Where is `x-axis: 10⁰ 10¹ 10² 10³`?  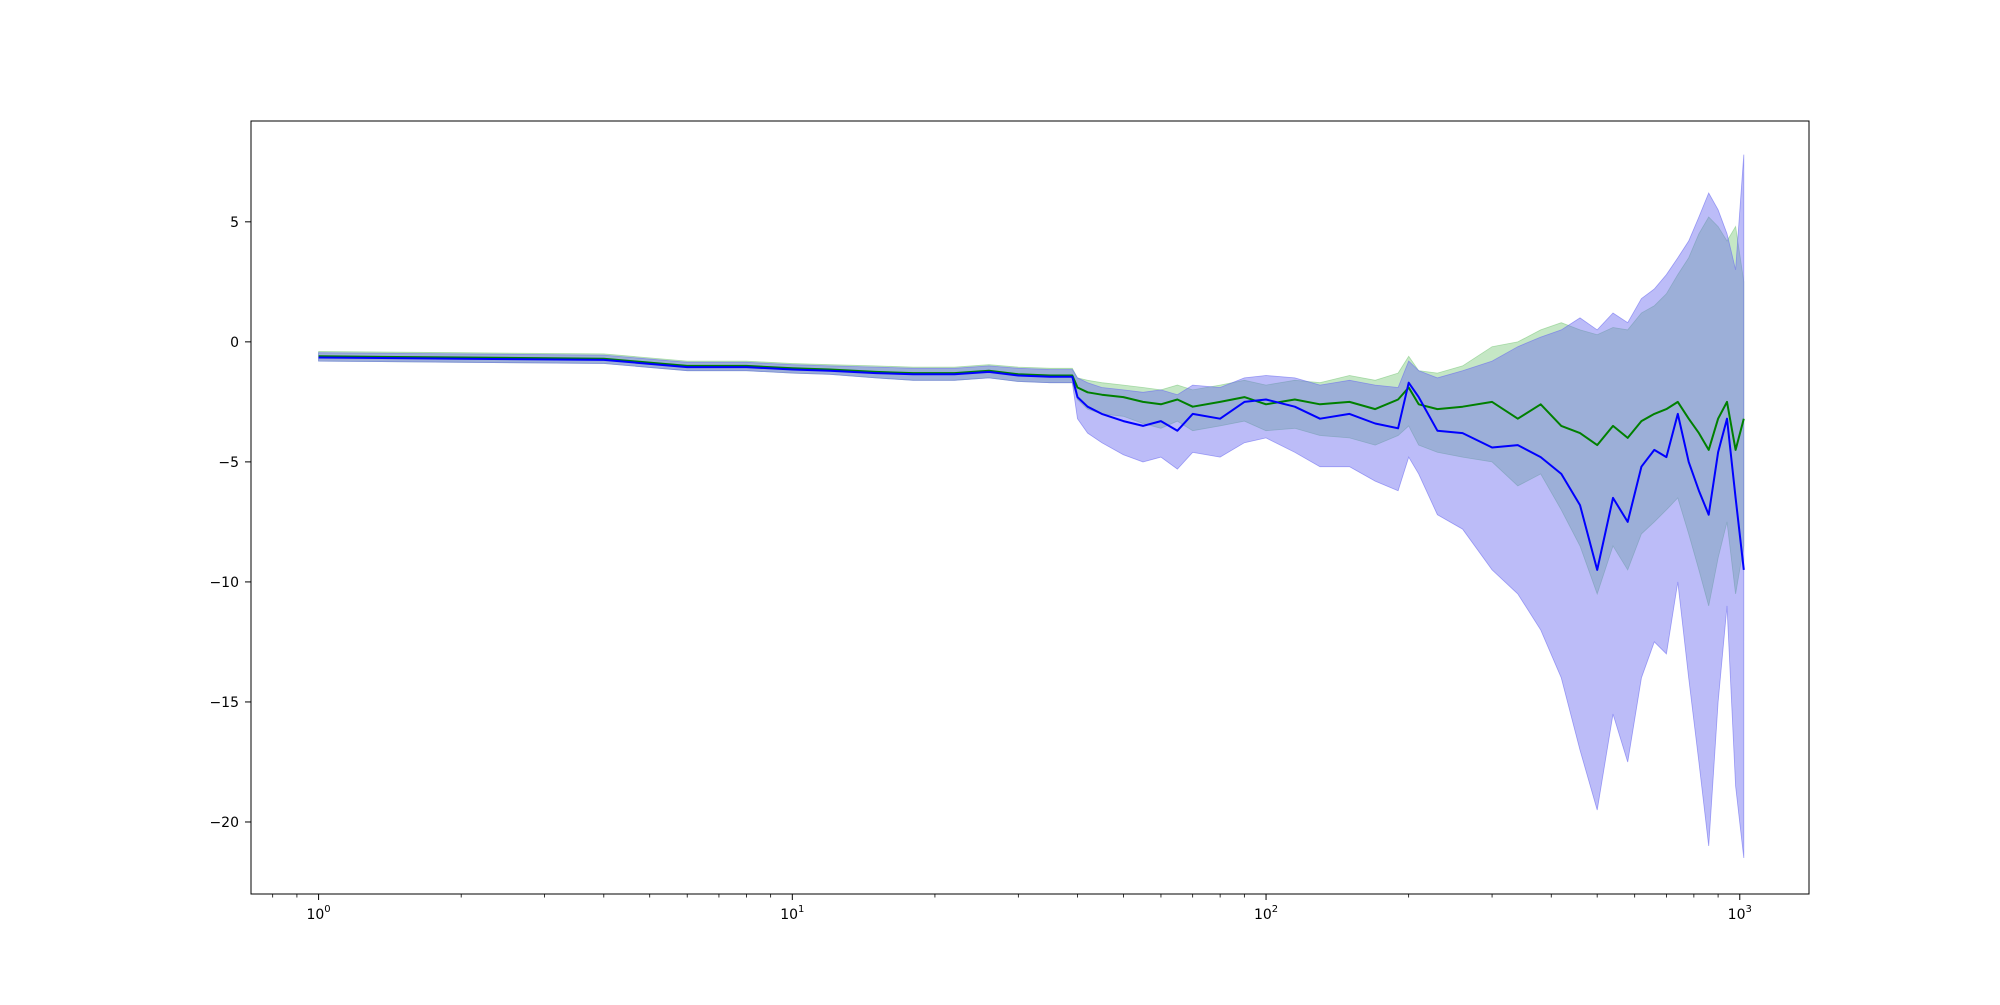 x-axis: 10⁰ 10¹ 10² 10³ is located at coordinates (1012, 908).